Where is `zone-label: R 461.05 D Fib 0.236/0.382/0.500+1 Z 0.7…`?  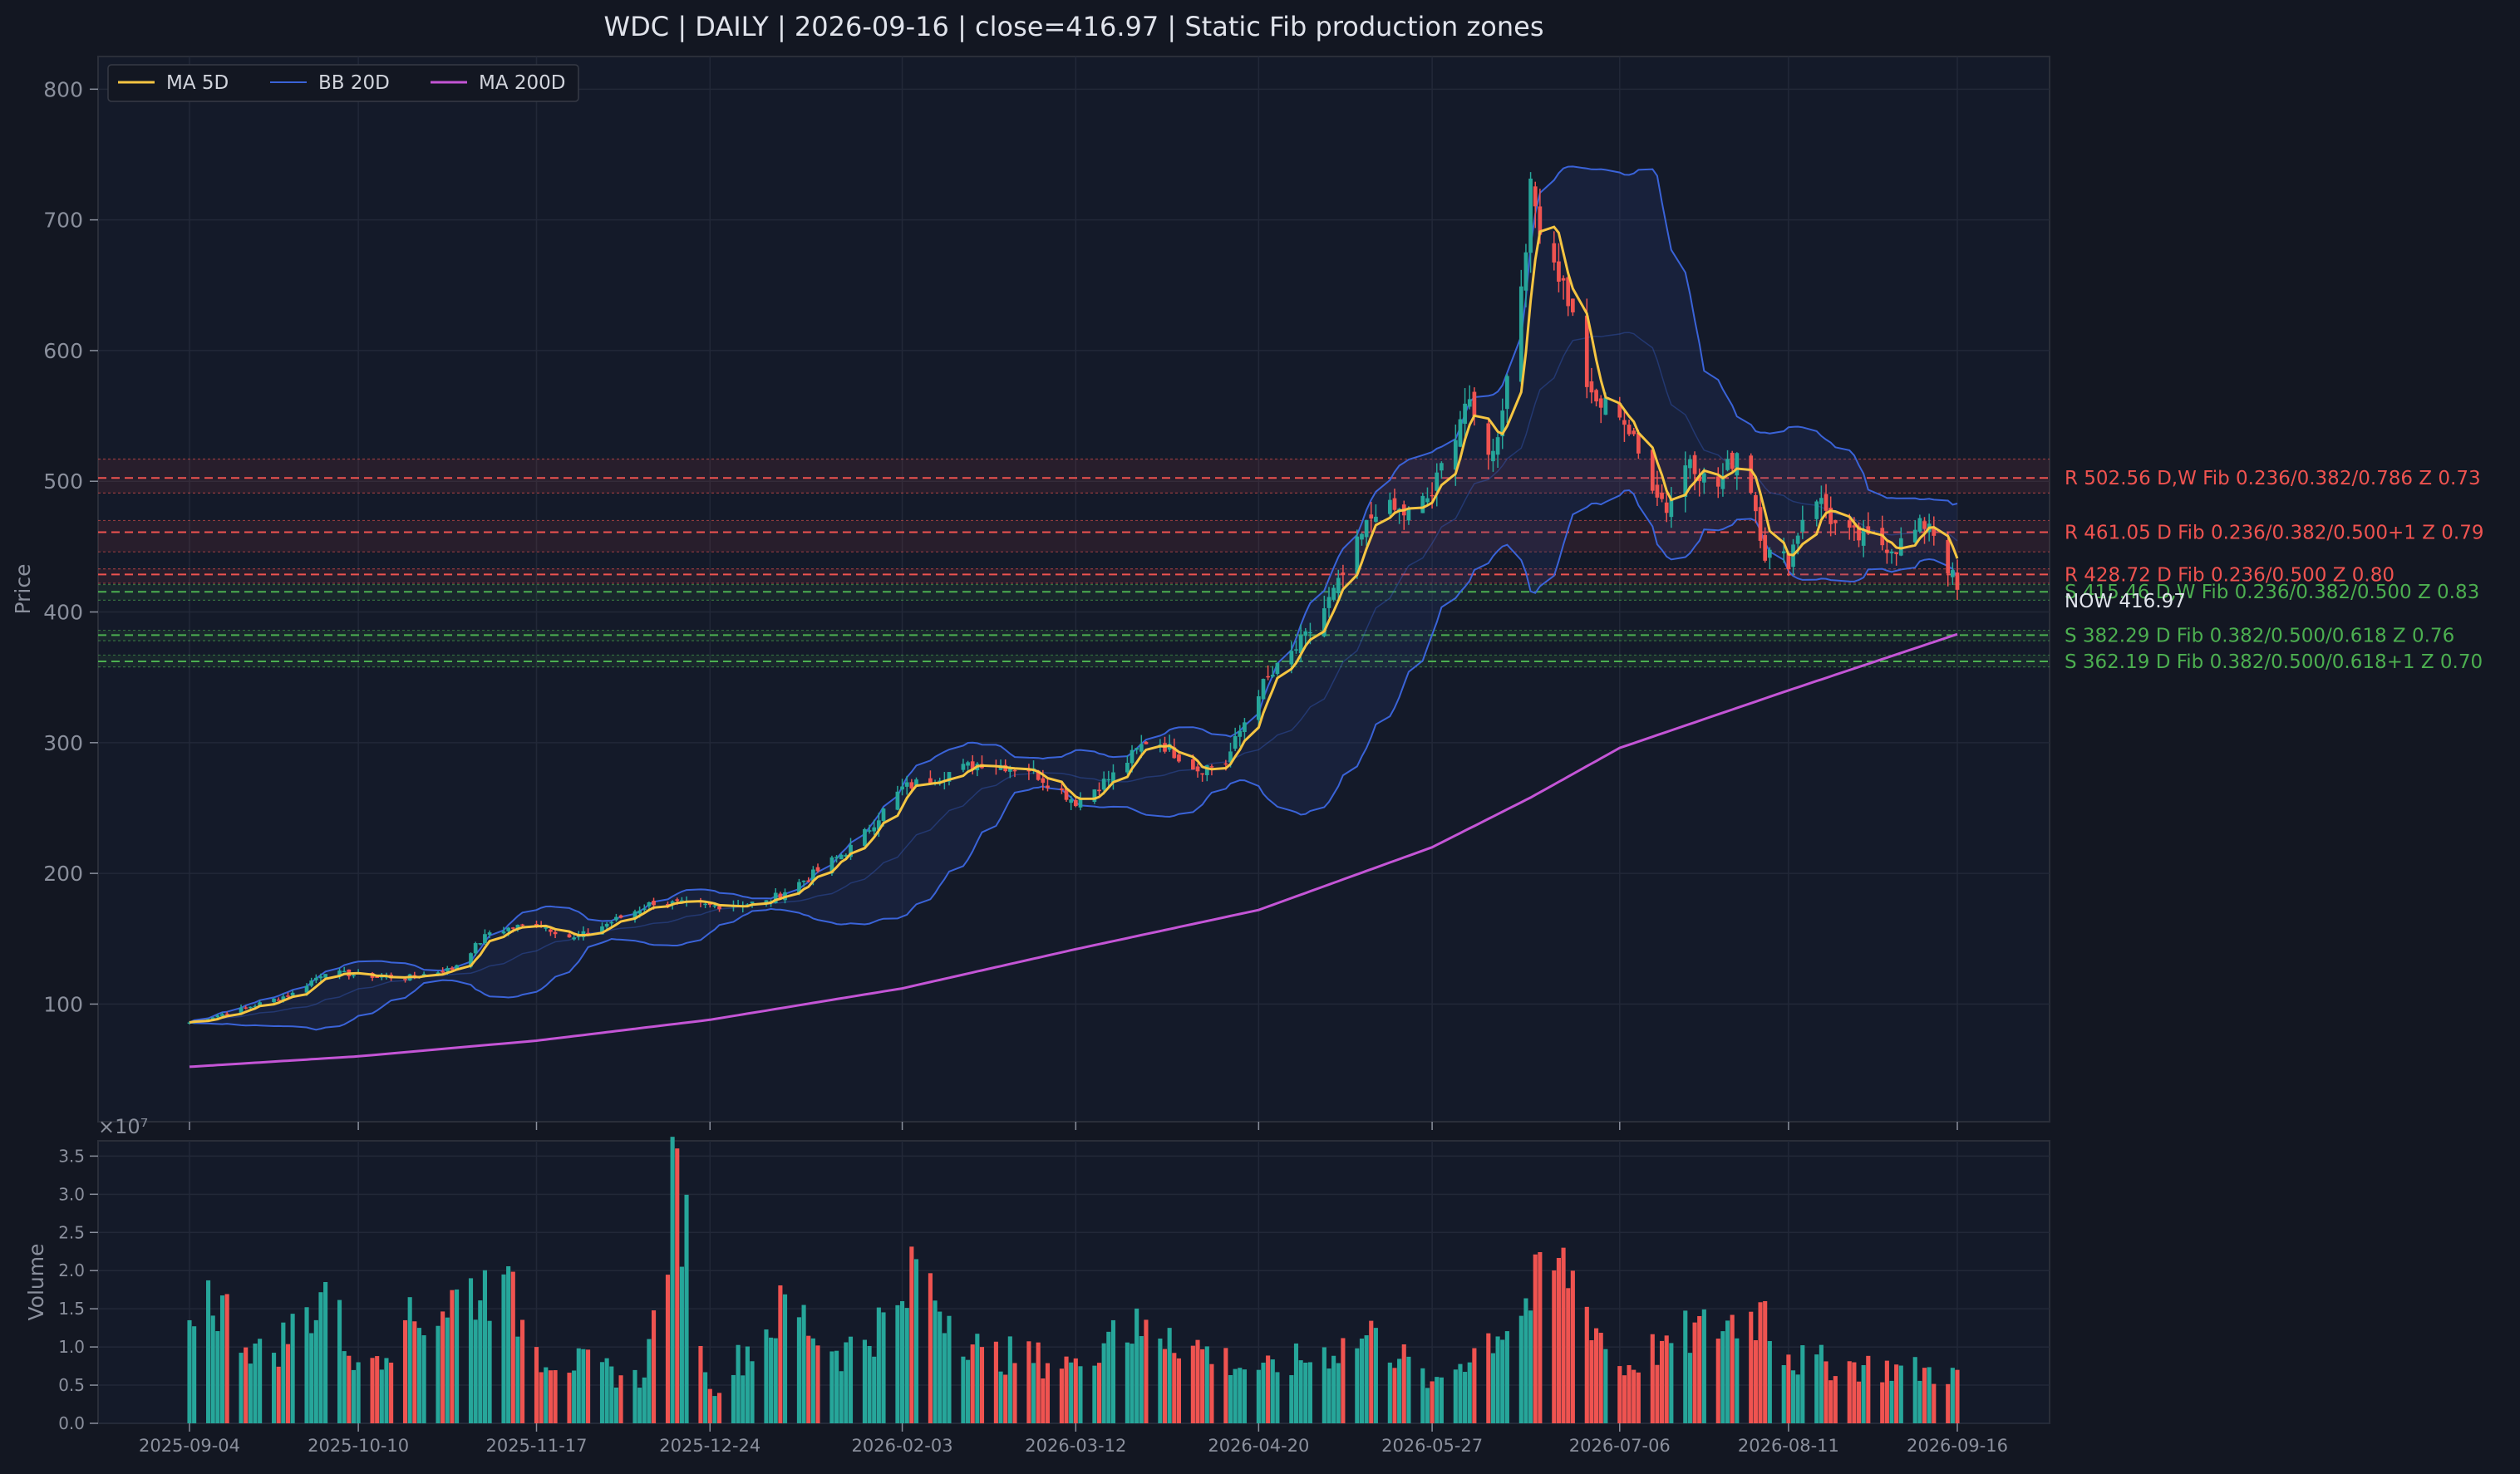
zone-label: R 461.05 D Fib 0.236/0.382/0.500+1 Z 0.7… is located at coordinates (2274, 532).